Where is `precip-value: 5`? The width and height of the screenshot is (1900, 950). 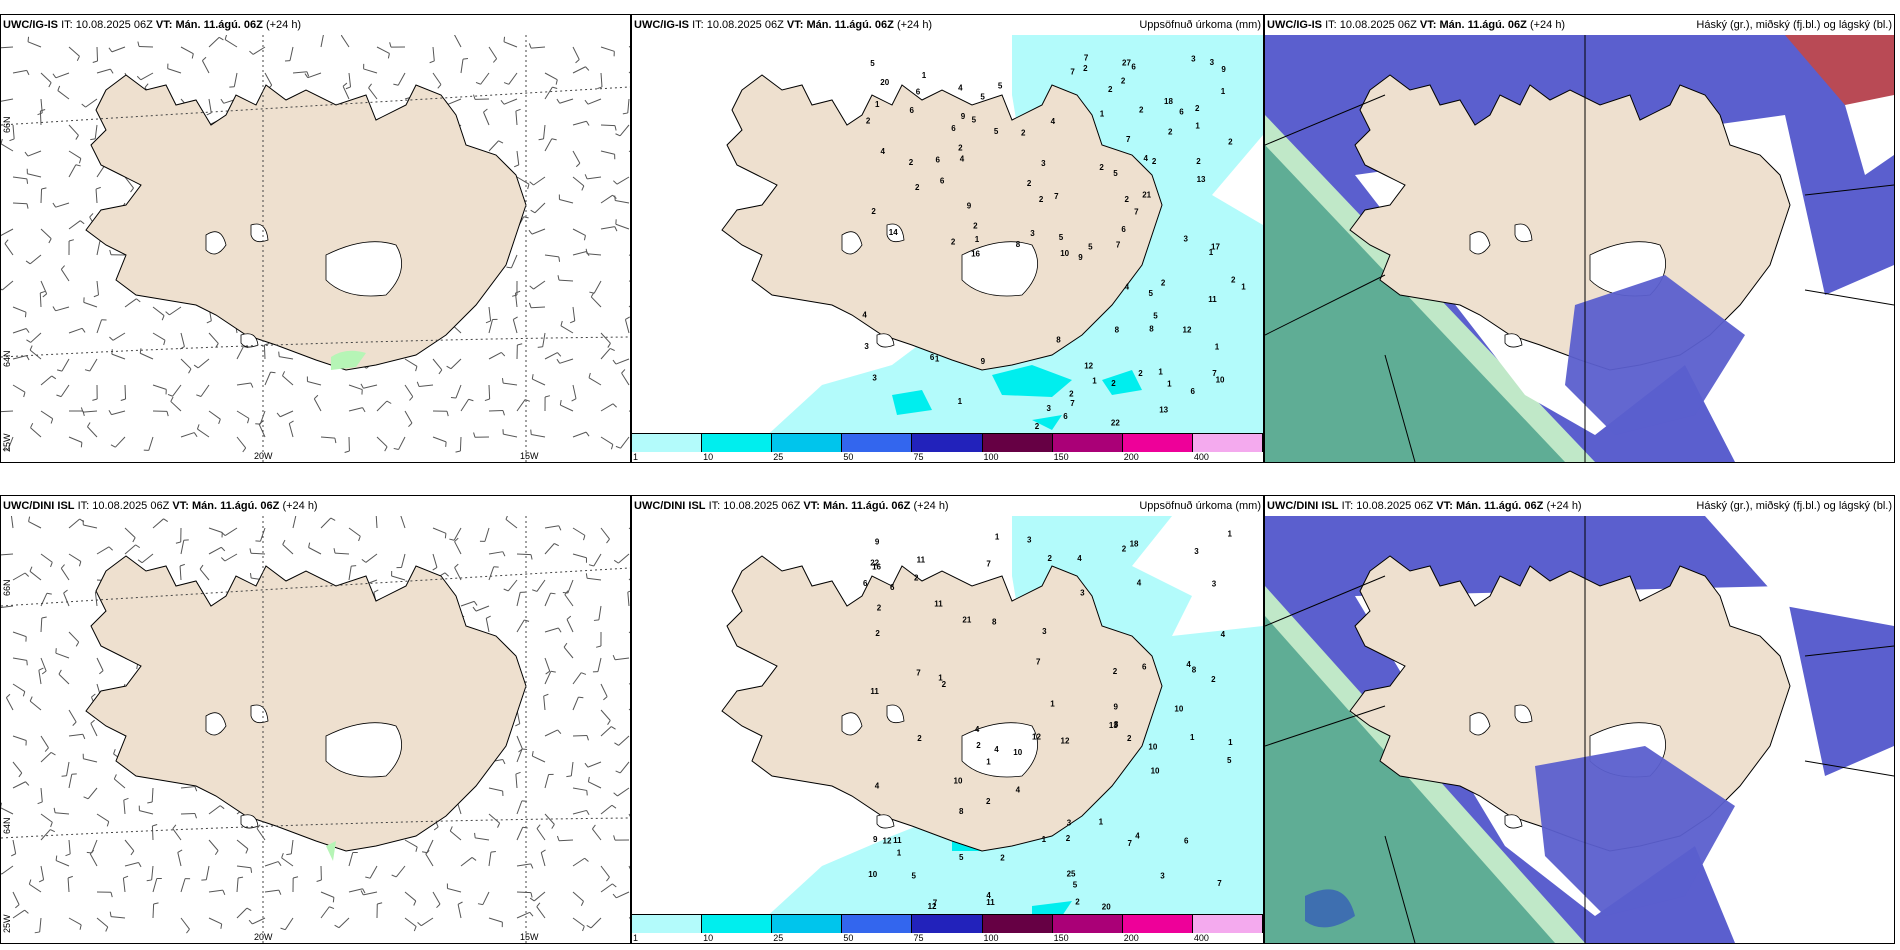
precip-value: 5 is located at coordinates (1061, 237).